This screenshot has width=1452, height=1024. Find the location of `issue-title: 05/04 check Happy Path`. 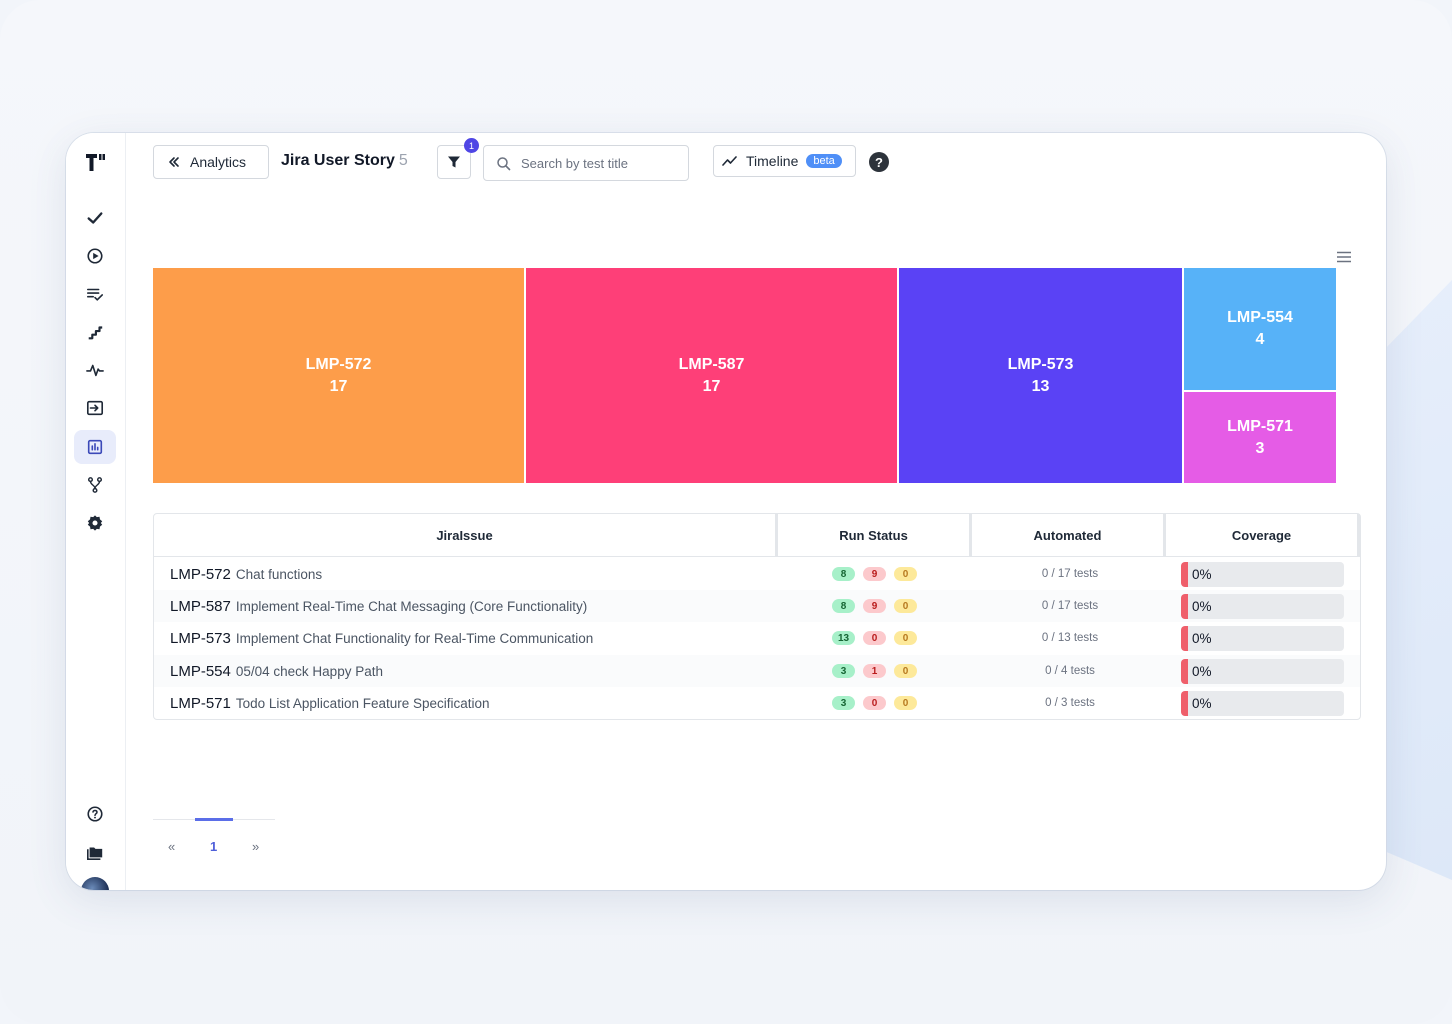

issue-title: 05/04 check Happy Path is located at coordinates (309, 671).